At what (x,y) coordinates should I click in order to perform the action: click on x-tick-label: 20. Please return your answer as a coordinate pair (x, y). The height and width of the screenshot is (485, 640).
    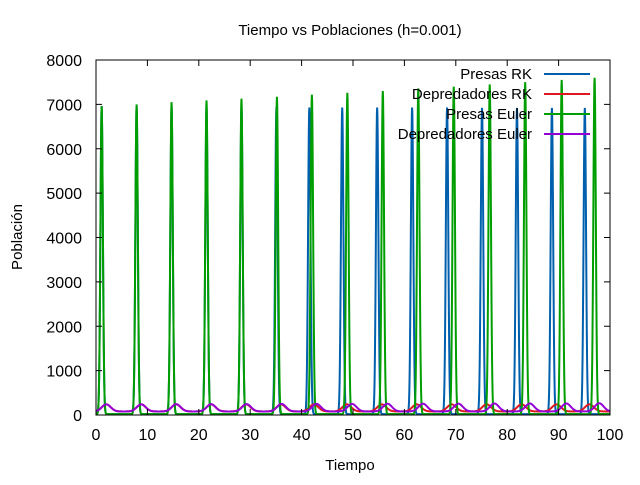
    Looking at the image, I should click on (199, 435).